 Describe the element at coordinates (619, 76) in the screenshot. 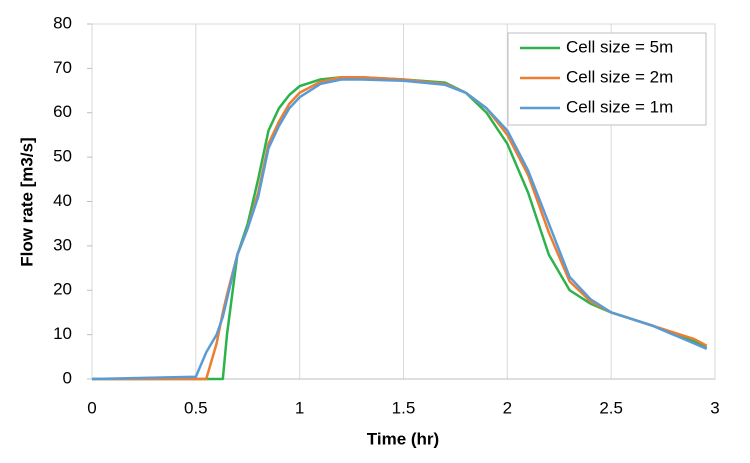

I see `legend-label: Cell size = 2m` at that location.